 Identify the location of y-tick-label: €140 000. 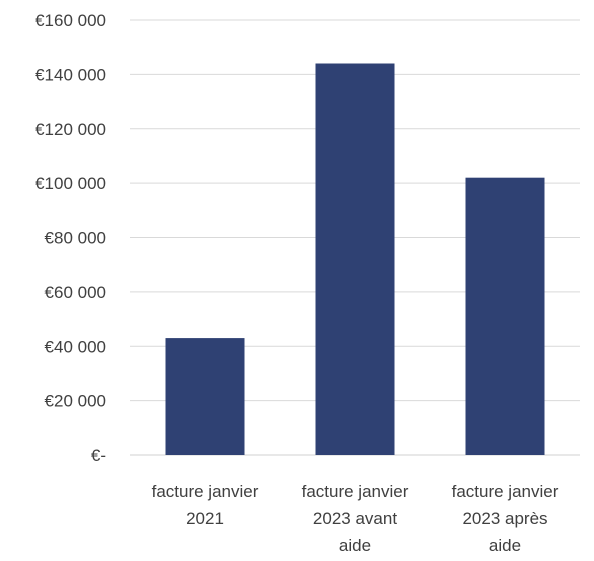
(70, 74).